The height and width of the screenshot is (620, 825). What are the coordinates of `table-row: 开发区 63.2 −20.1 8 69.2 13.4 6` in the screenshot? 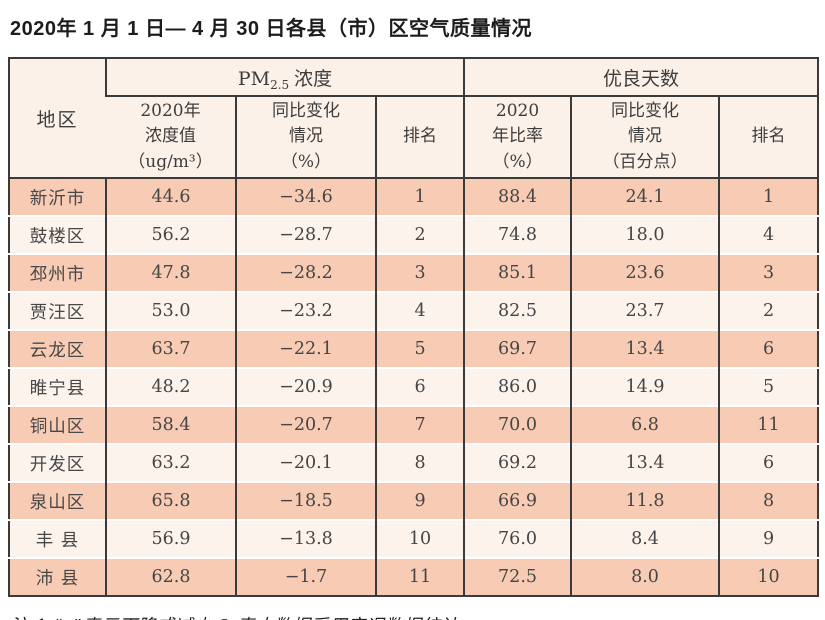 It's located at (414, 463).